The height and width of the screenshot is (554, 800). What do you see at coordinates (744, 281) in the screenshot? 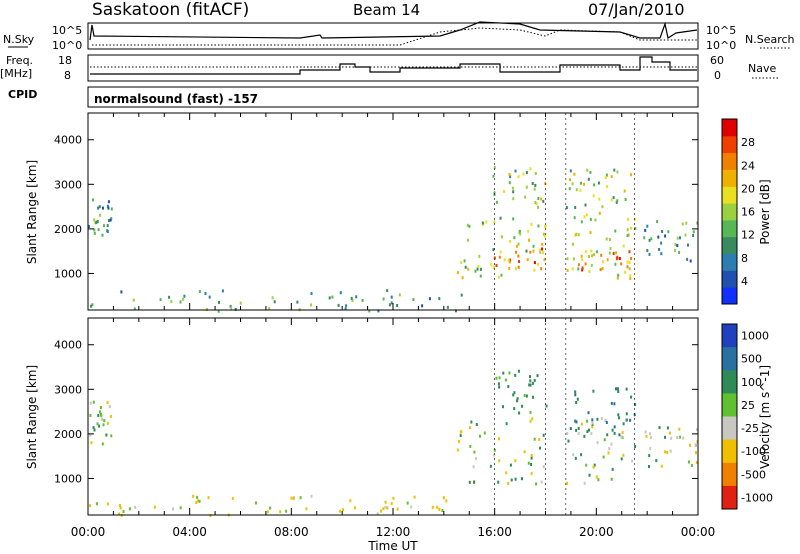
I see `colorbar-tick-label: 4` at bounding box center [744, 281].